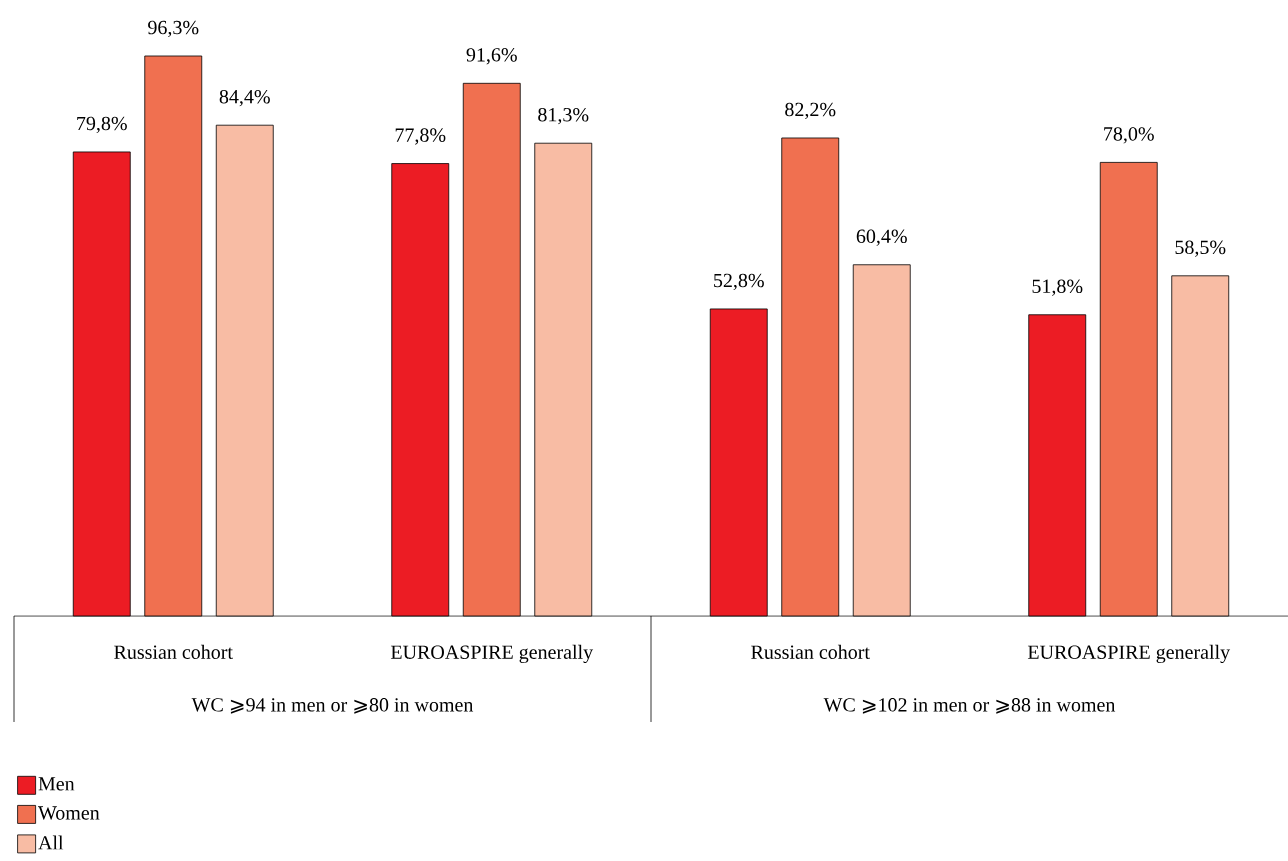  I want to click on data-label: 81,3%, so click(563, 116).